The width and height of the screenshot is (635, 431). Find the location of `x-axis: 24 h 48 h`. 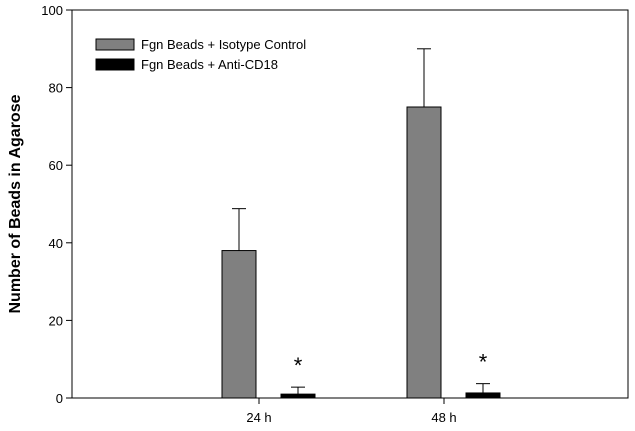

x-axis: 24 h 48 h is located at coordinates (351, 411).